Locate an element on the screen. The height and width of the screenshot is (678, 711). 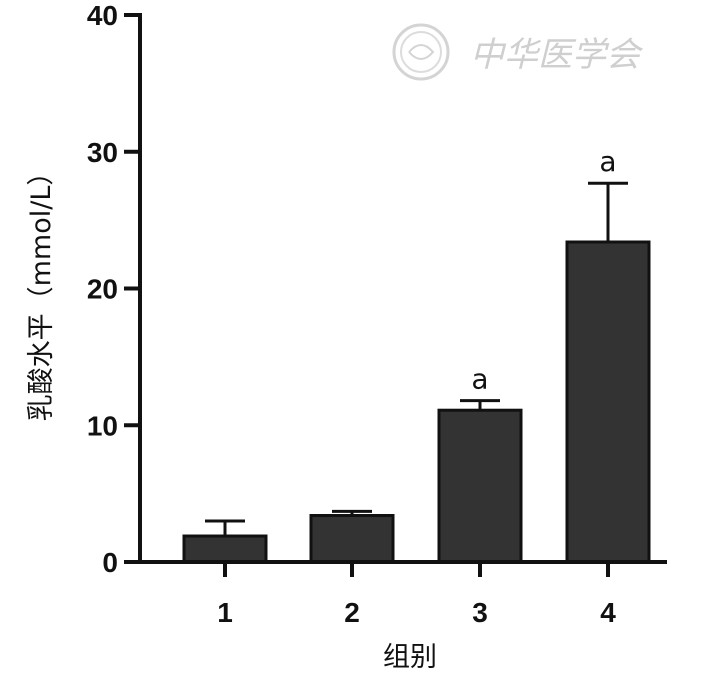
watermark: 中华医学会 is located at coordinates (518, 52).